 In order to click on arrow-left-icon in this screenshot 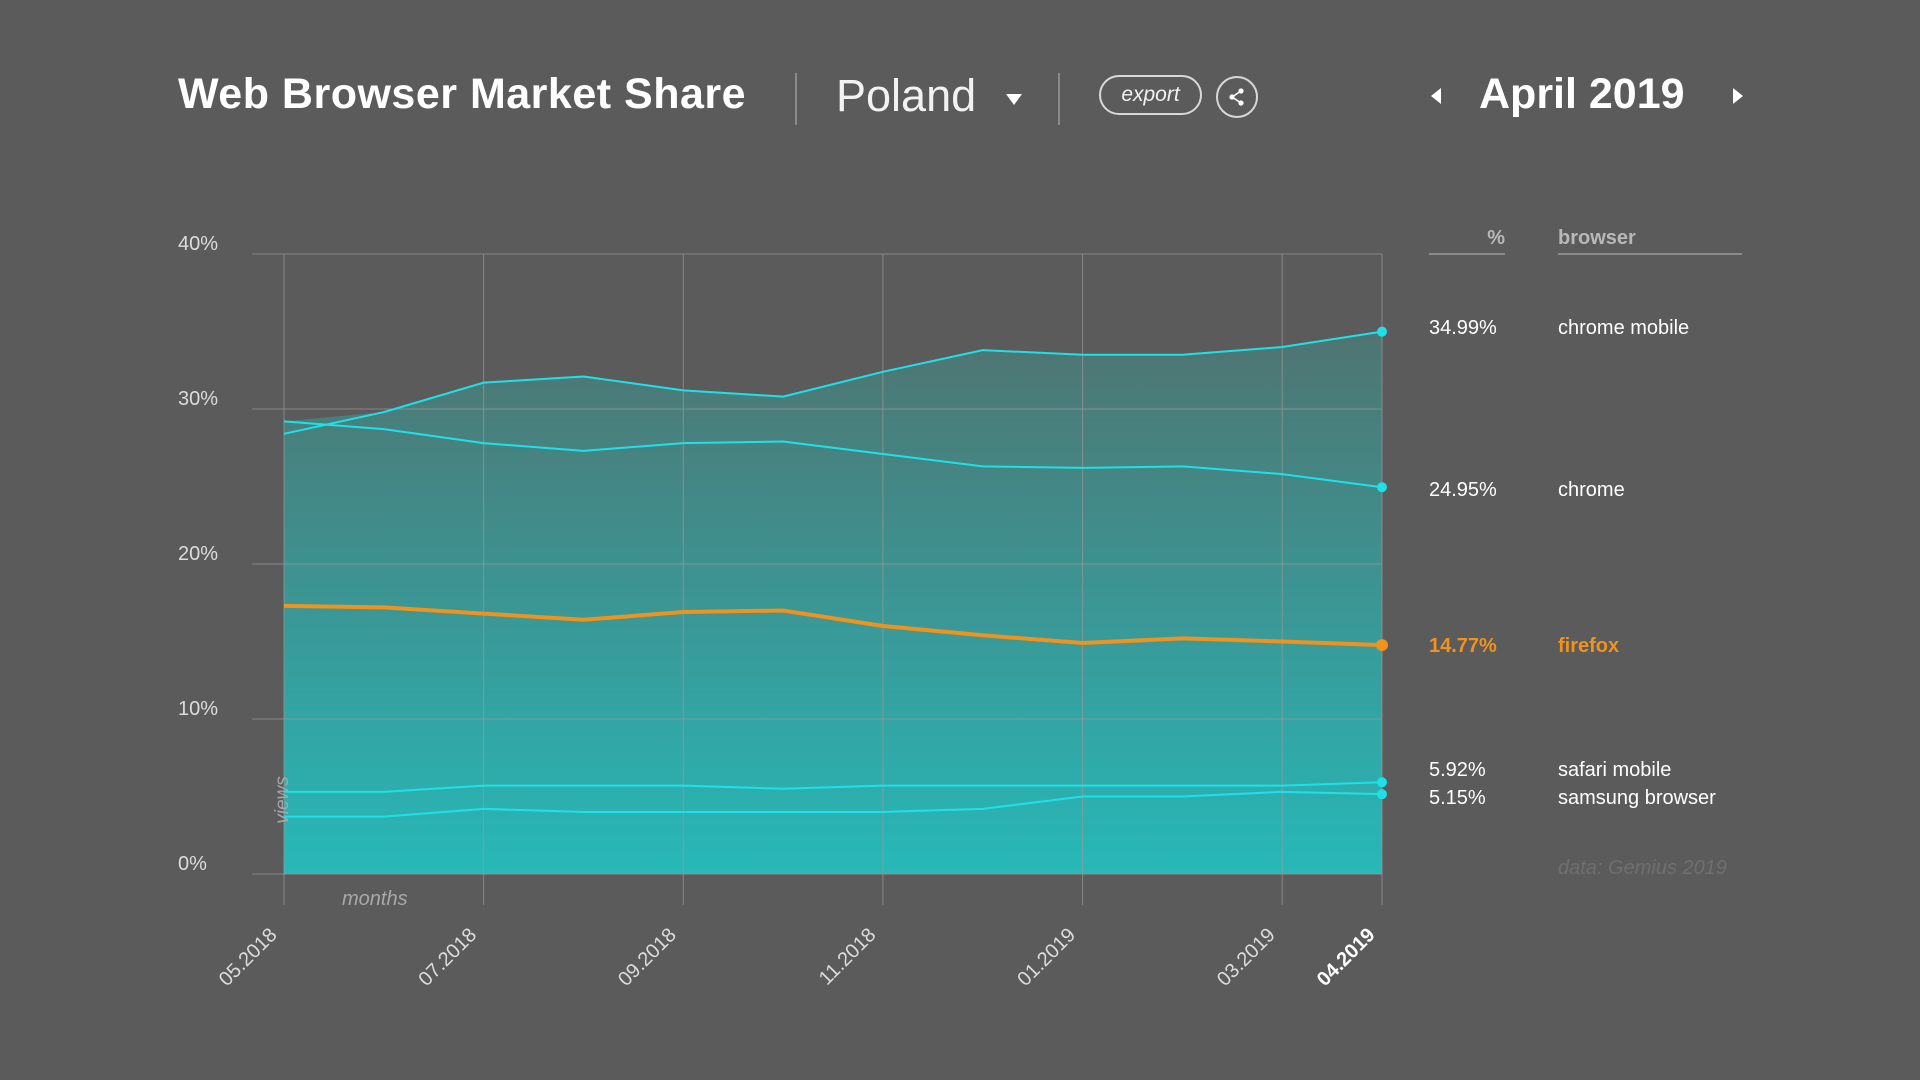, I will do `click(1436, 96)`.